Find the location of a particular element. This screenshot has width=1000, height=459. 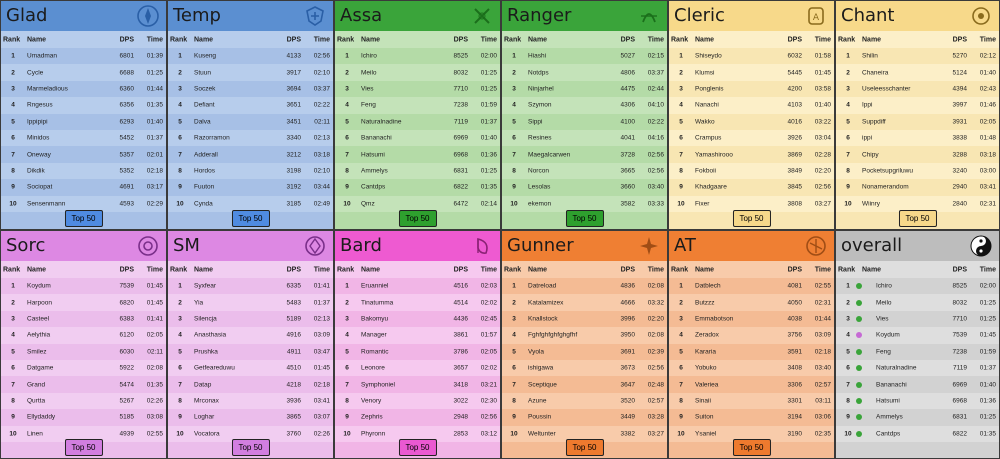

player-name: Bananachi is located at coordinates (891, 385).